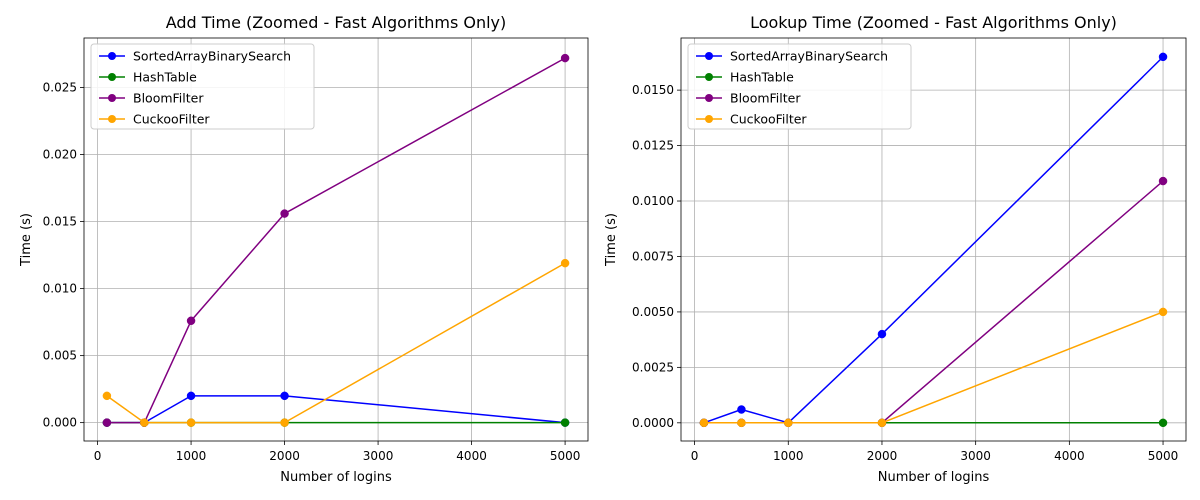  Describe the element at coordinates (653, 201) in the screenshot. I see `y-tick-label: 0.0100` at that location.